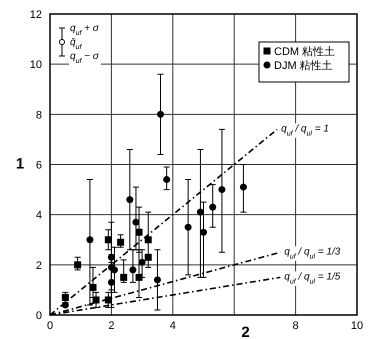 Image resolution: width=392 pixels, height=339 pixels. I want to click on y-tick-label: 4, so click(39, 216).